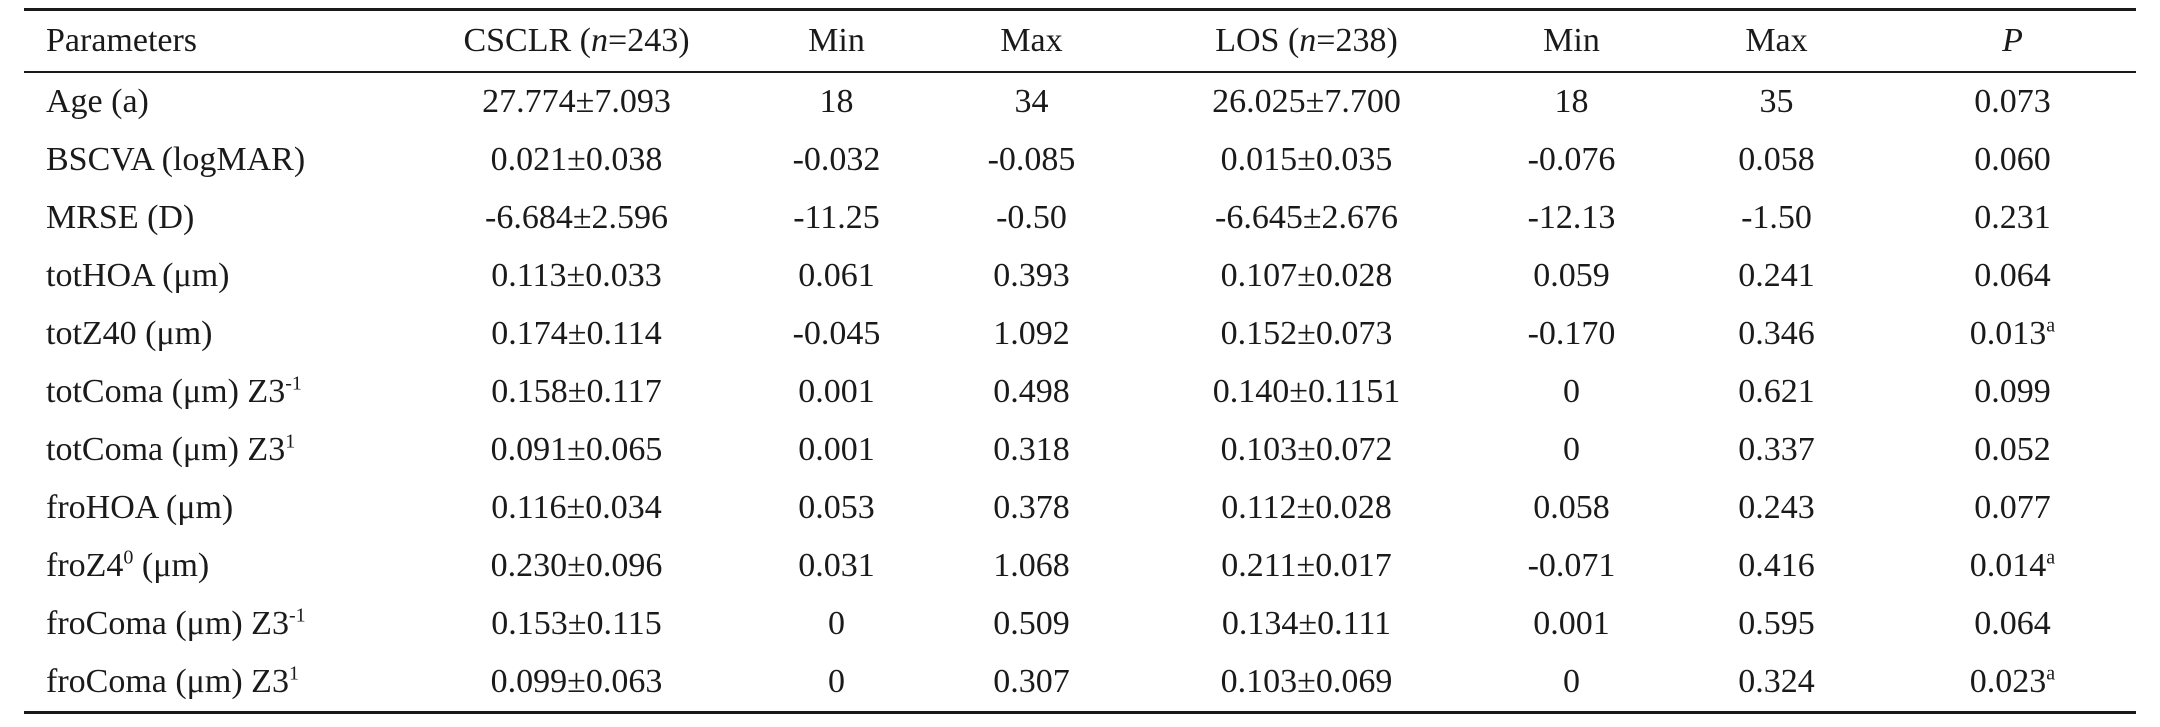  I want to click on cell-los-max: 0.058, so click(1776, 159).